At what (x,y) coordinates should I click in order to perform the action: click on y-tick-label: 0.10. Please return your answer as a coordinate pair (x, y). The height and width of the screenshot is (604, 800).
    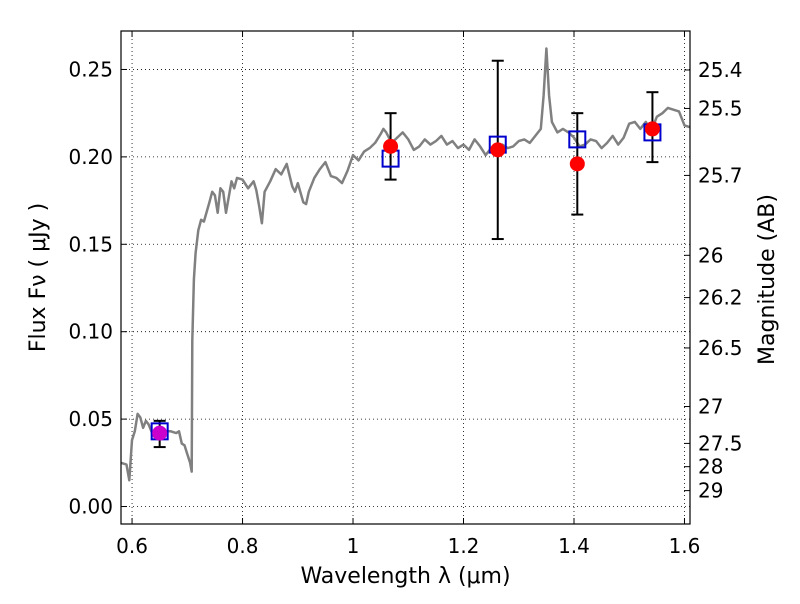
    Looking at the image, I should click on (90, 332).